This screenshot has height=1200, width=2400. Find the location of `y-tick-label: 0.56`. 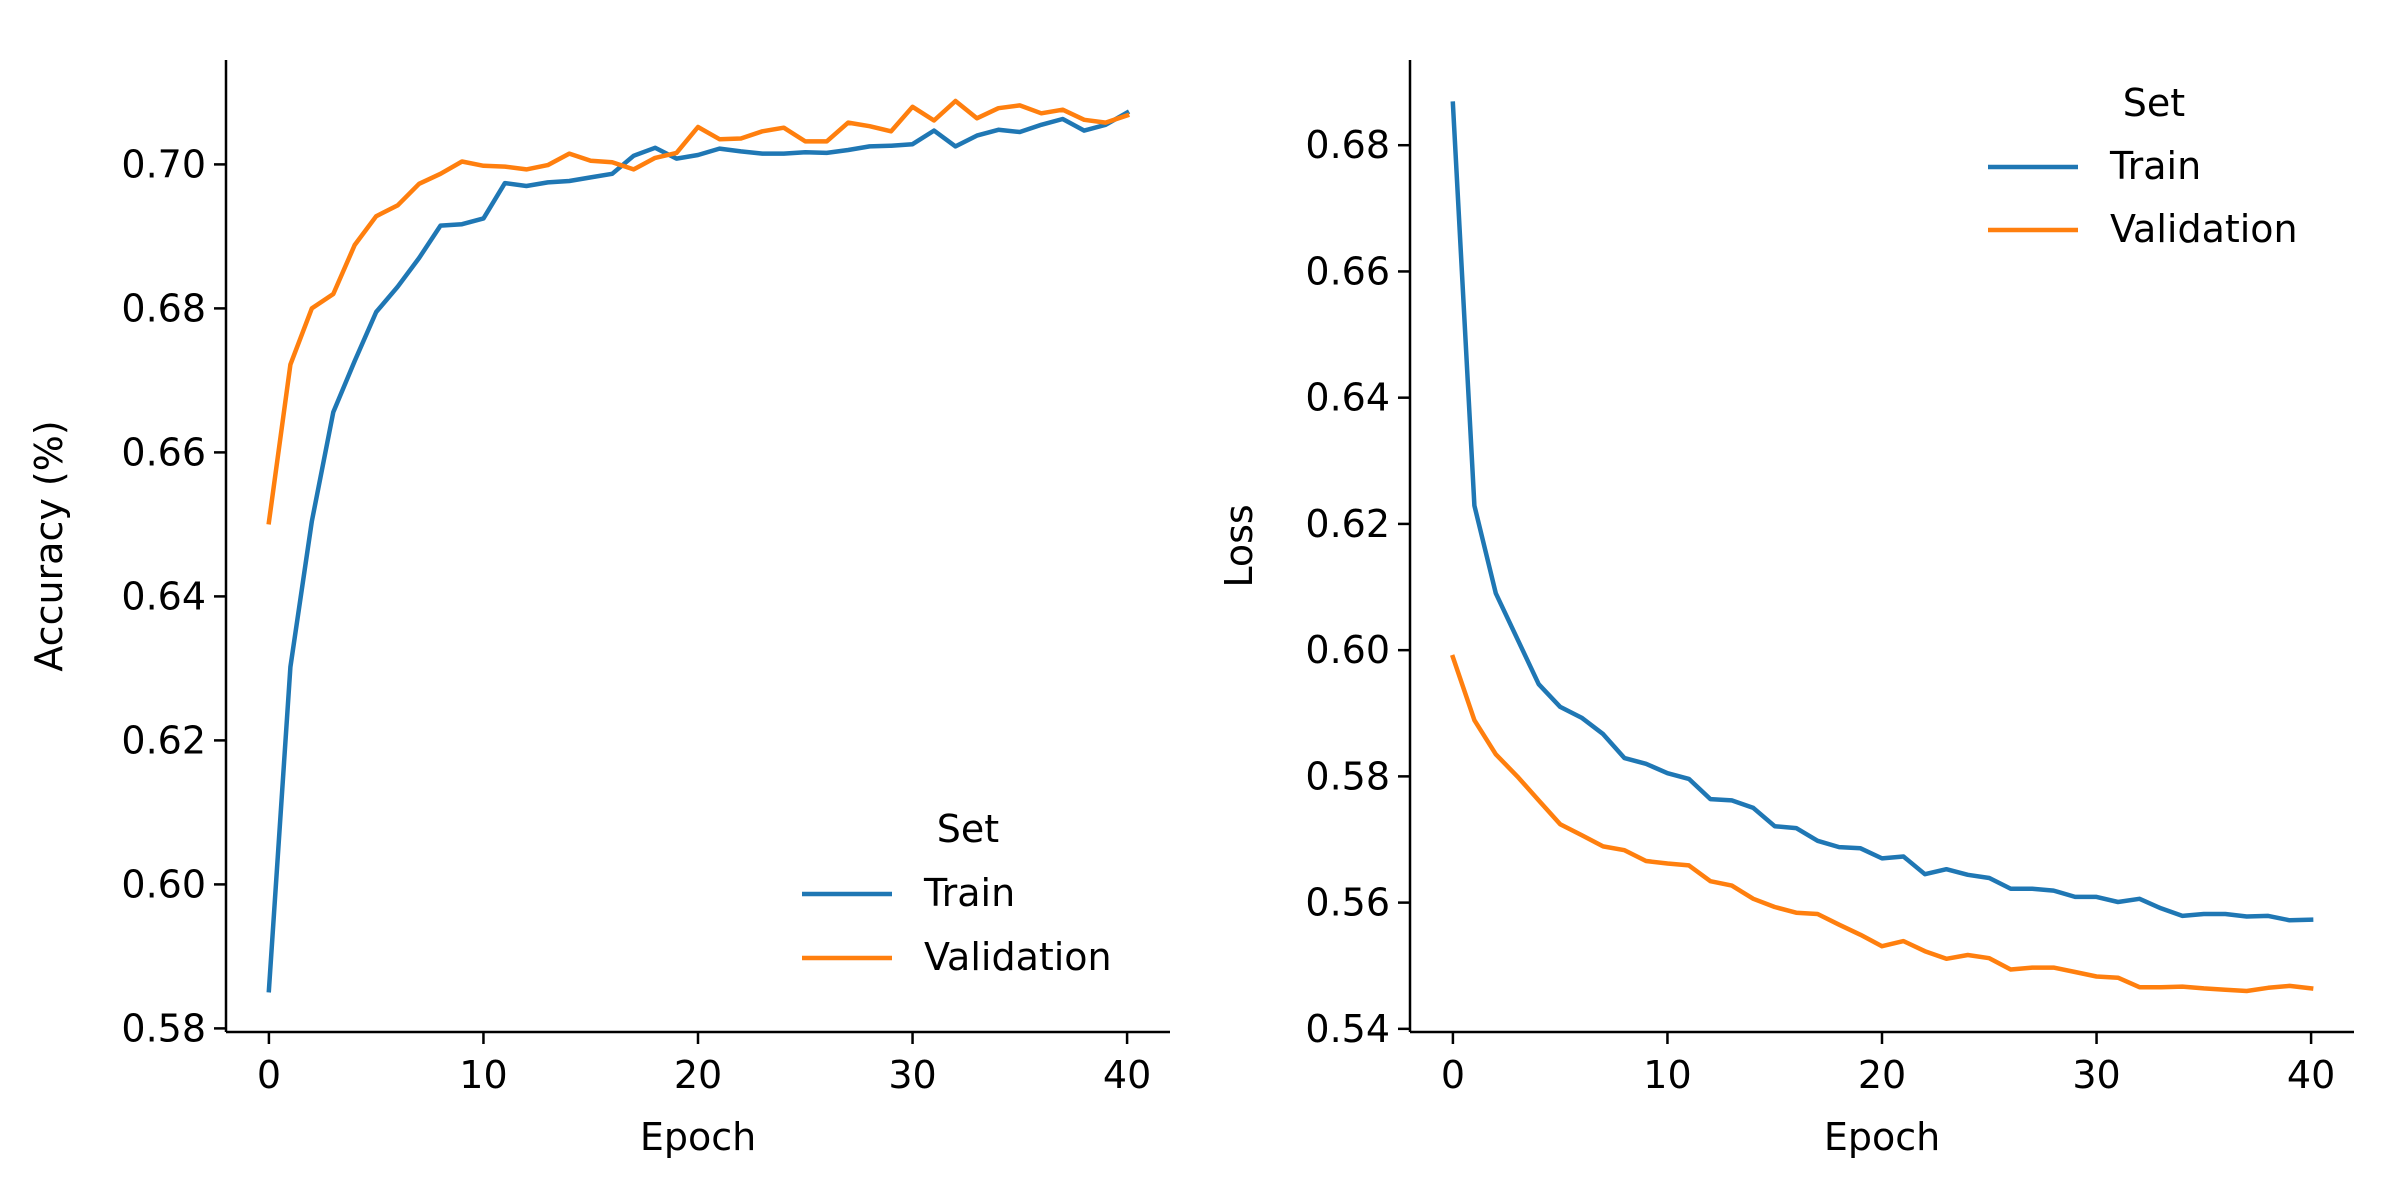

y-tick-label: 0.56 is located at coordinates (1347, 903).